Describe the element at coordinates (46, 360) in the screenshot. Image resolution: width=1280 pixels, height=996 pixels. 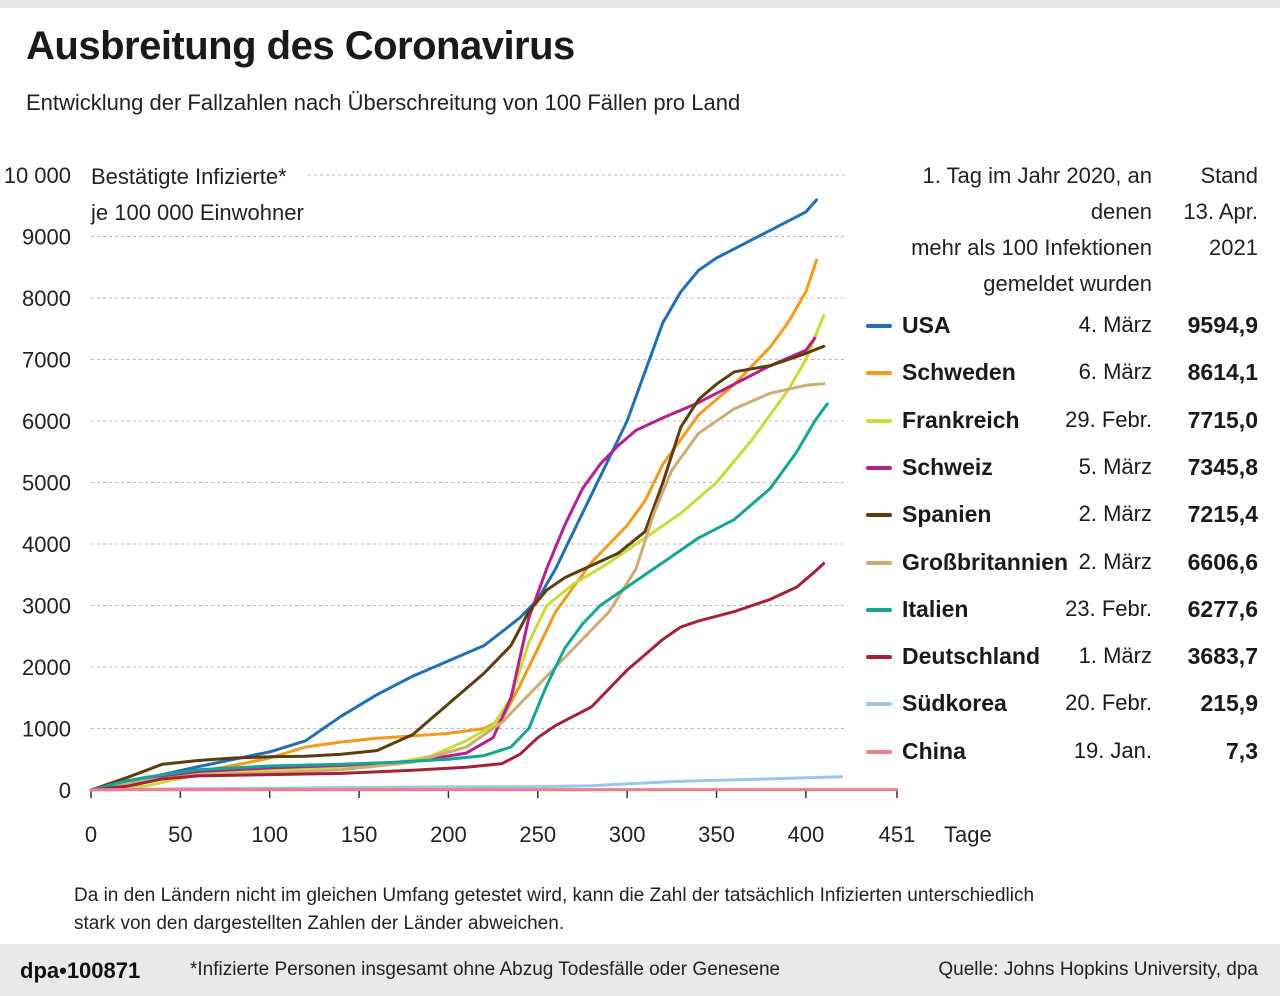
I see `y-tick-label: 7000` at that location.